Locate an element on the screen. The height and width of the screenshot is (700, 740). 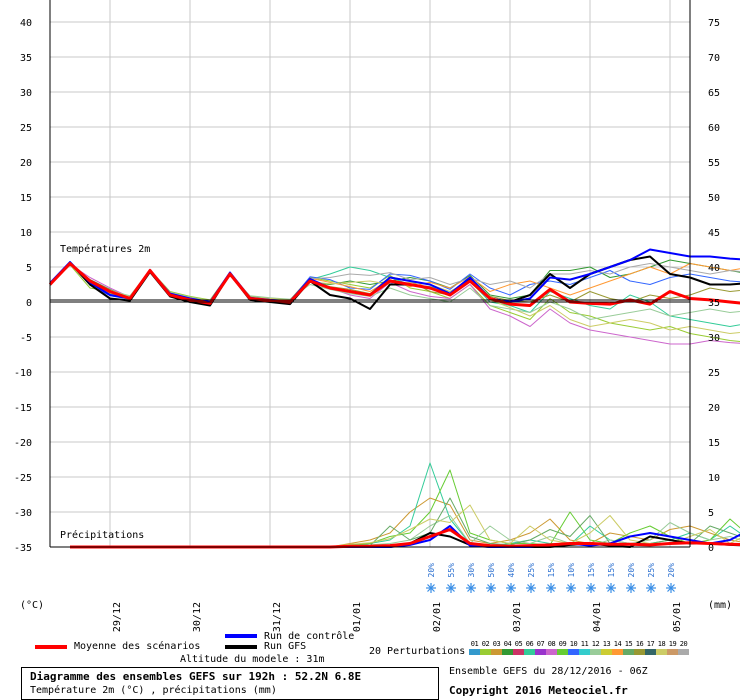
legend-member-number: 14 is located at coordinates (617, 644).